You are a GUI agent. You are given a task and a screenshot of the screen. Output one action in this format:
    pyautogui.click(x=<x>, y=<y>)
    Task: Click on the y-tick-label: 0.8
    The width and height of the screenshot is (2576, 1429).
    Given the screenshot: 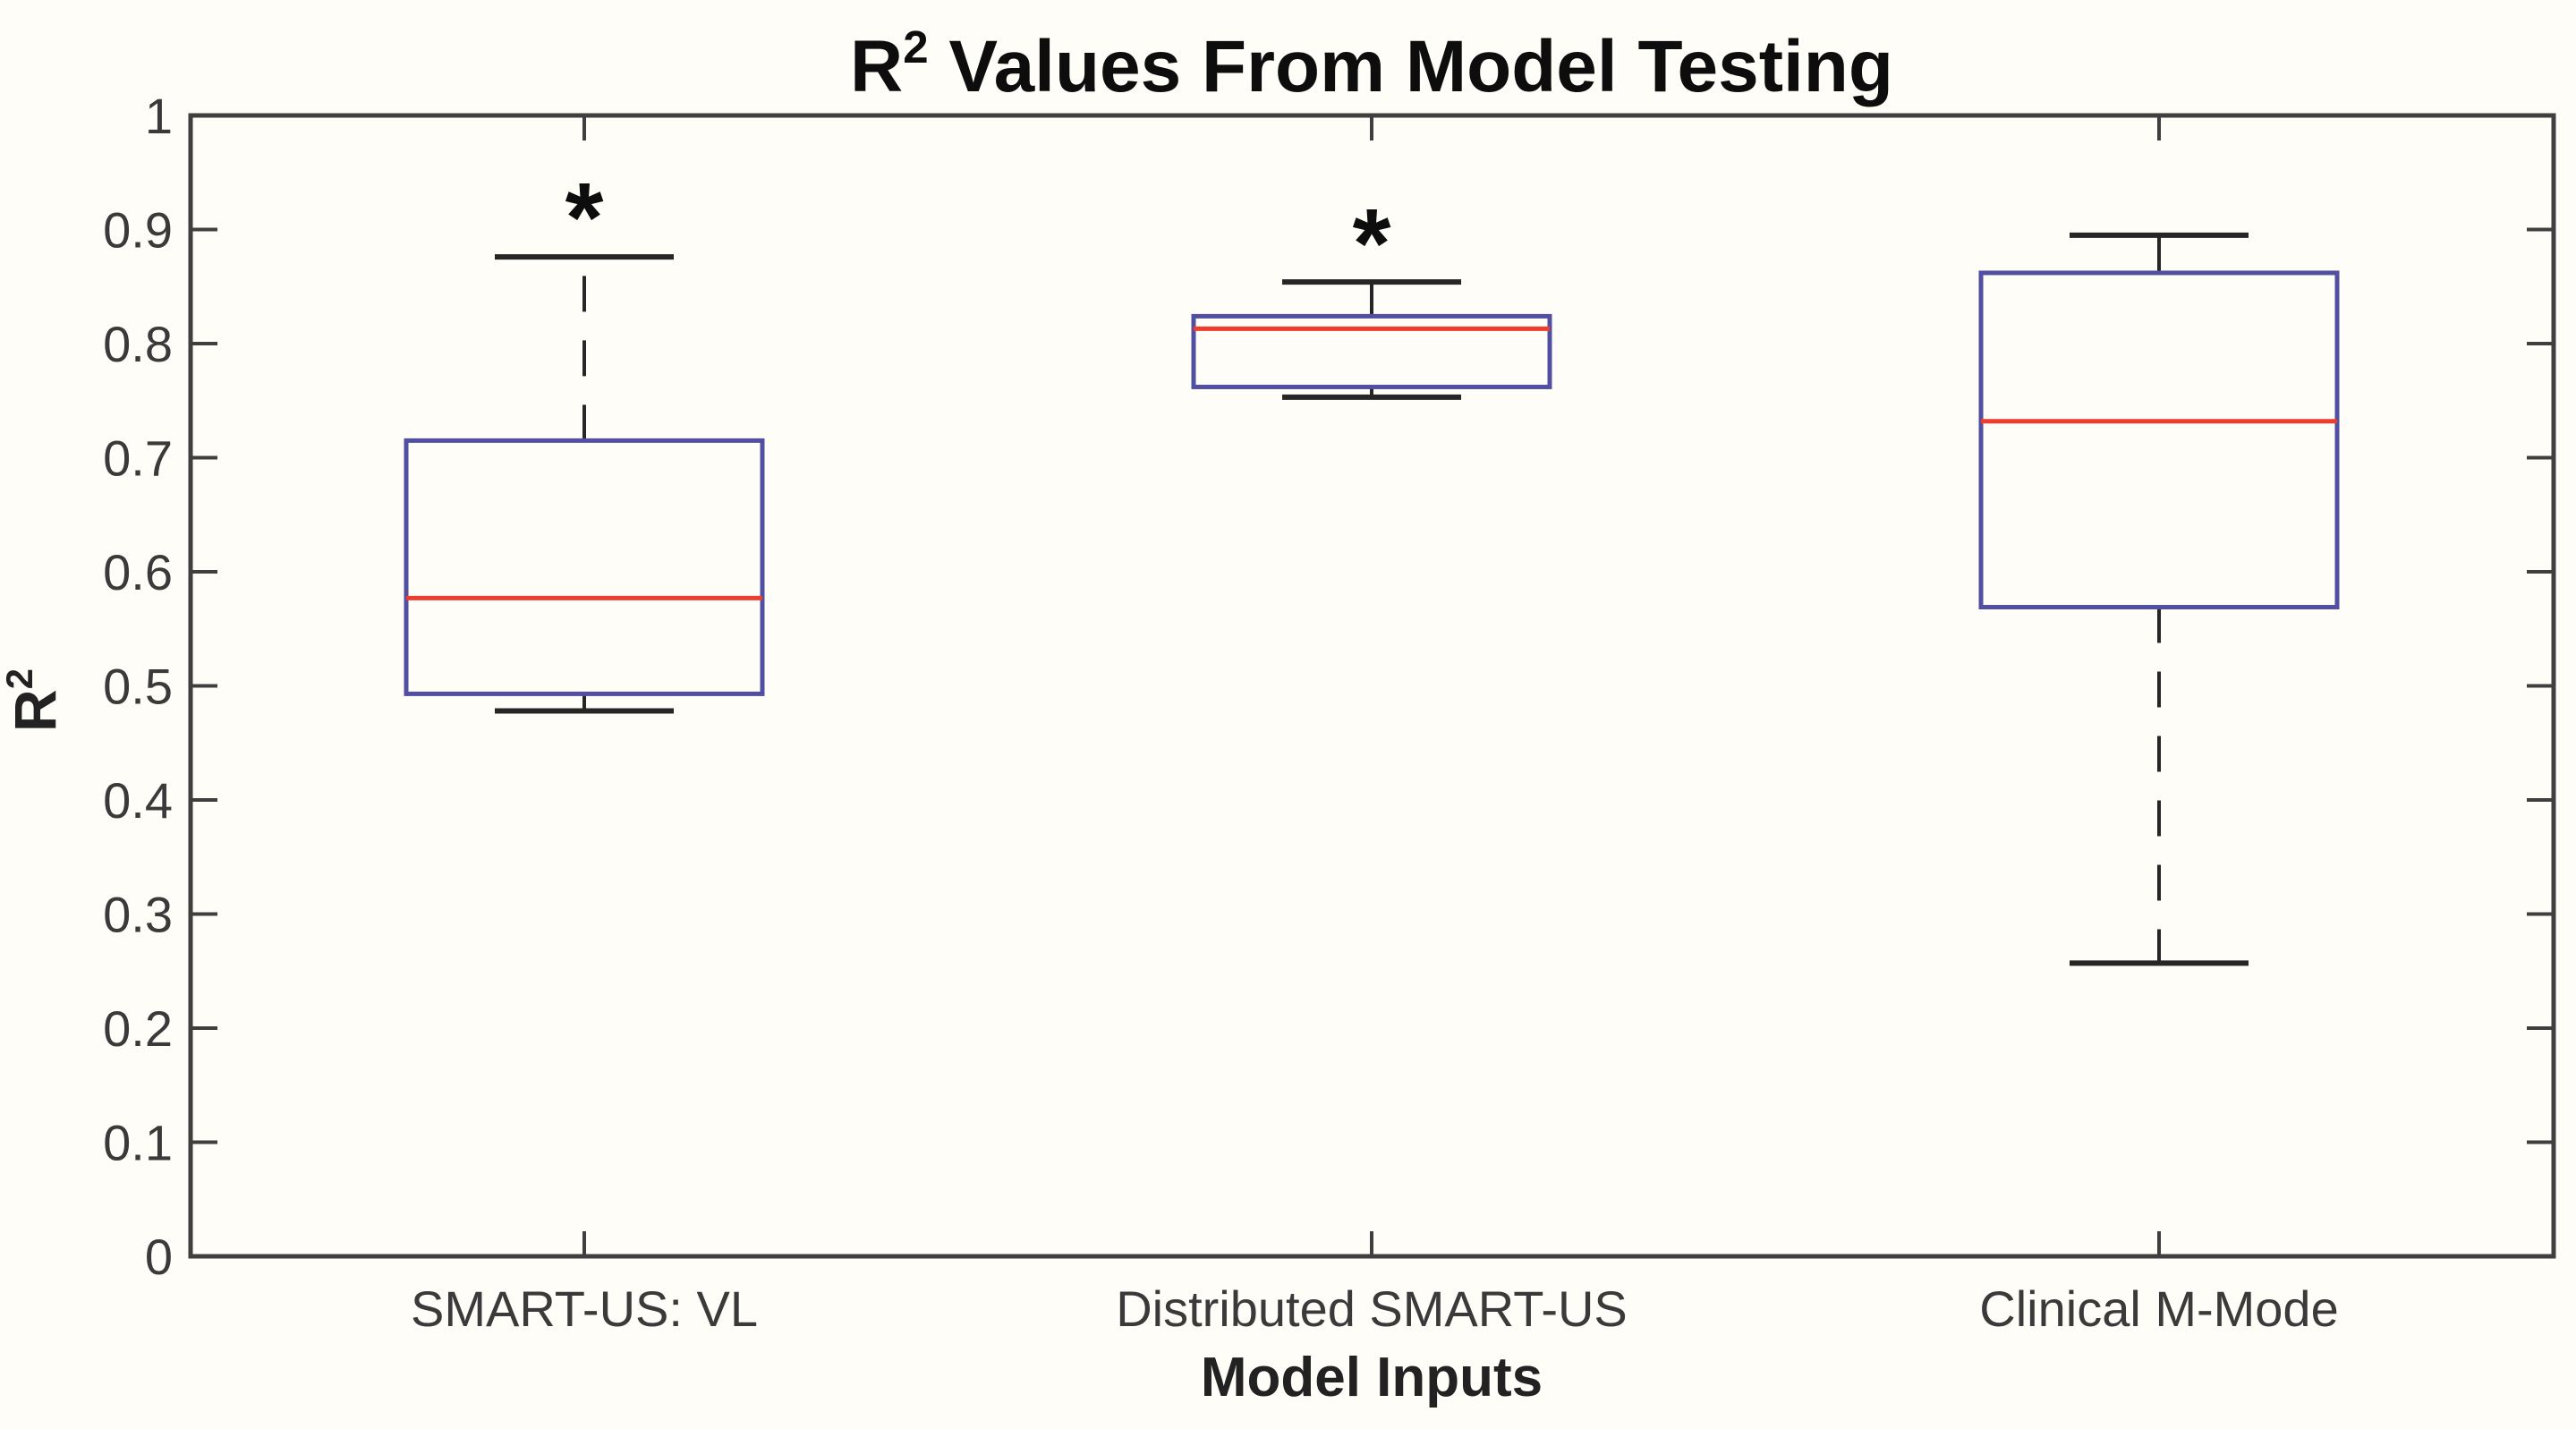 What is the action you would take?
    pyautogui.click(x=138, y=344)
    